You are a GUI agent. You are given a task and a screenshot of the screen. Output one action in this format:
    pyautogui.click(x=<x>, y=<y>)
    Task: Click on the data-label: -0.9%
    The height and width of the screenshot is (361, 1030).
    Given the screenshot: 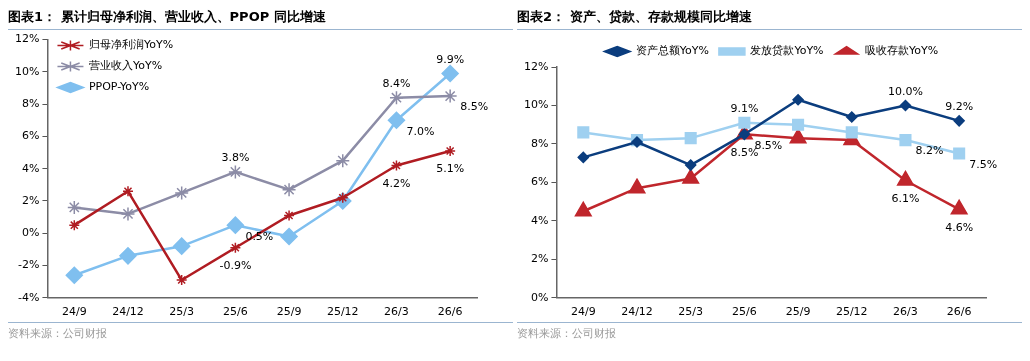 What is the action you would take?
    pyautogui.click(x=235, y=266)
    